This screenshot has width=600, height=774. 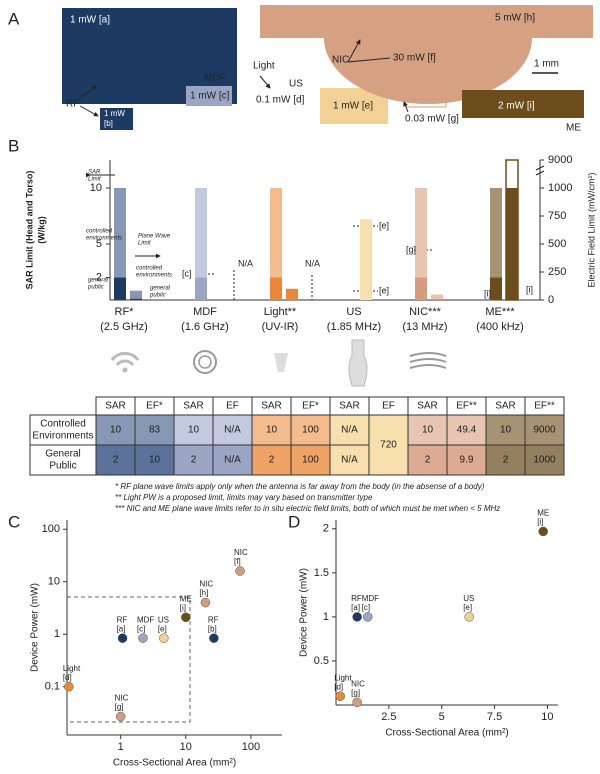 What do you see at coordinates (54, 582) in the screenshot?
I see `y-tick-label: 10` at bounding box center [54, 582].